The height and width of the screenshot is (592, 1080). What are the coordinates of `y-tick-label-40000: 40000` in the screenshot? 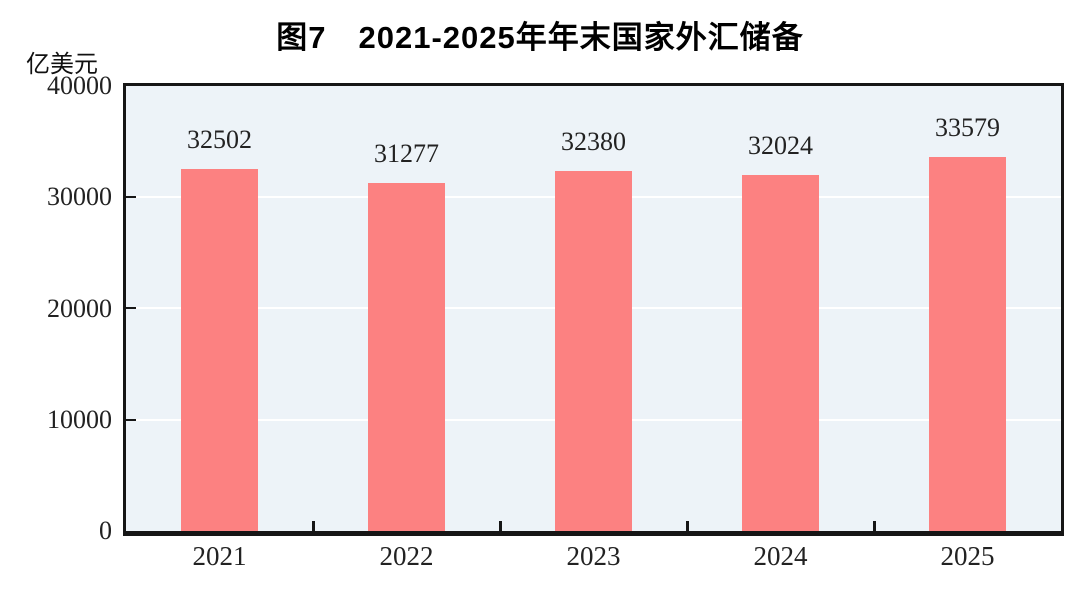 It's located at (79, 85).